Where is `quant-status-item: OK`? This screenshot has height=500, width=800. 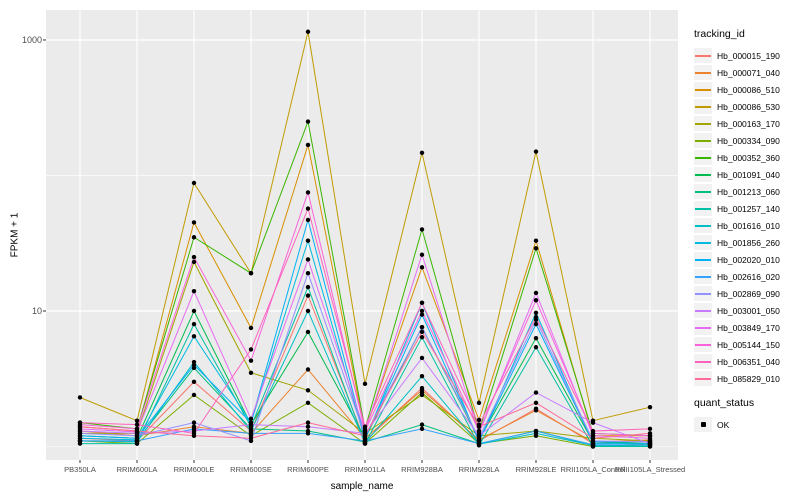
quant-status-item: OK is located at coordinates (747, 424).